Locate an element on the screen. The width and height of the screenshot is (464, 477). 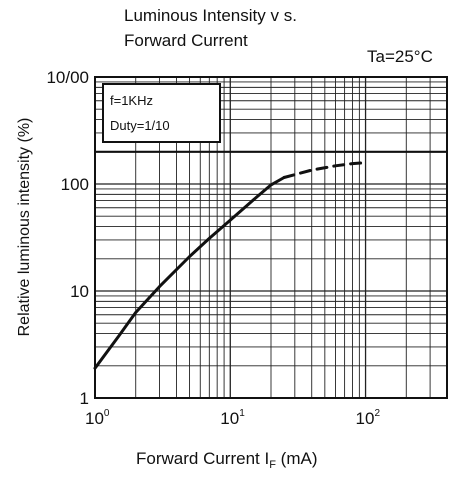
x-tick-label: 10⁰ is located at coordinates (97, 418).